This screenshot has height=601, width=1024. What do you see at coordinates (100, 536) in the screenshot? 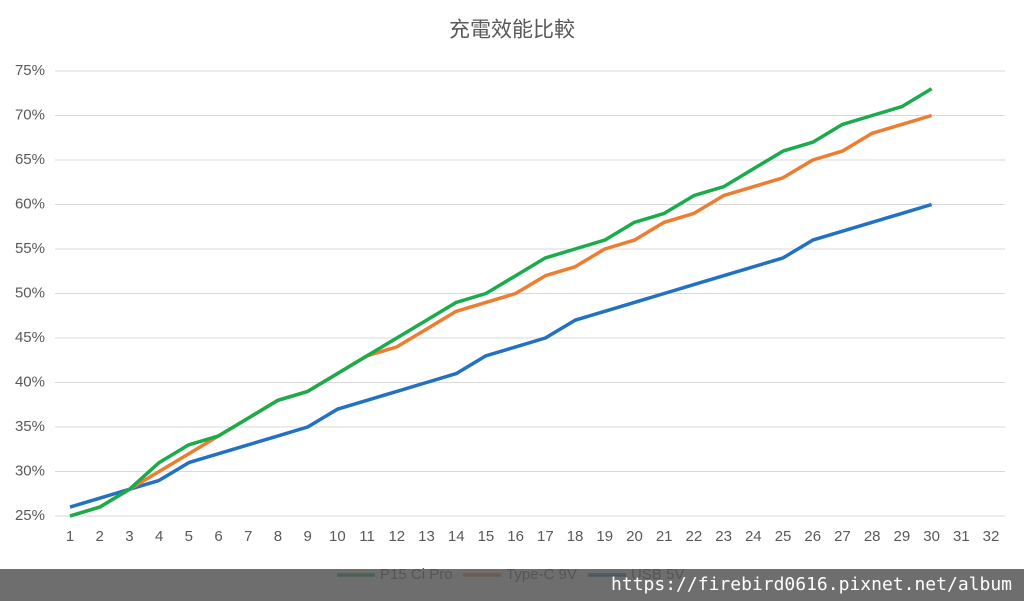
I see `x-tick-label: 2` at bounding box center [100, 536].